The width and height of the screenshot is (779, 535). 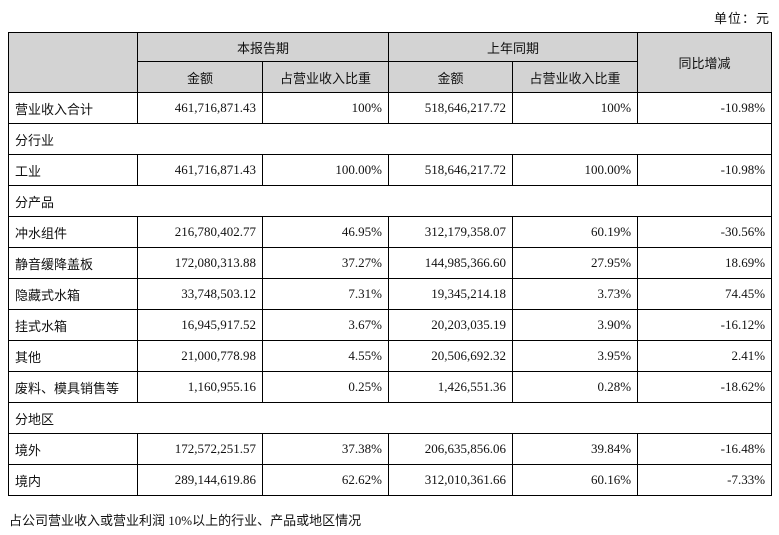 What do you see at coordinates (705, 449) in the screenshot?
I see `yoy-change: -16.48%` at bounding box center [705, 449].